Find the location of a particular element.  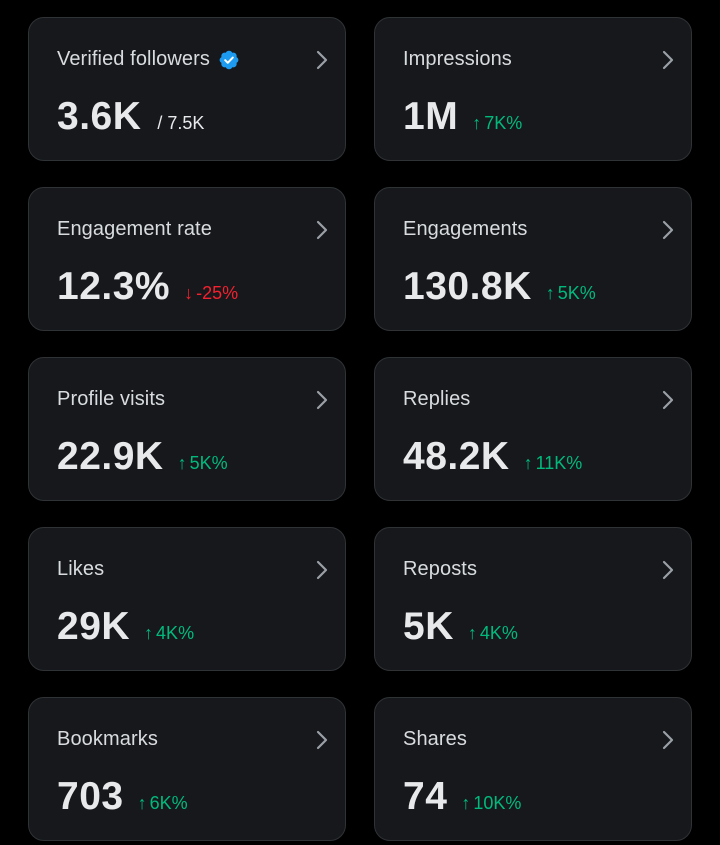

metric-label-container: Shares is located at coordinates (435, 739).